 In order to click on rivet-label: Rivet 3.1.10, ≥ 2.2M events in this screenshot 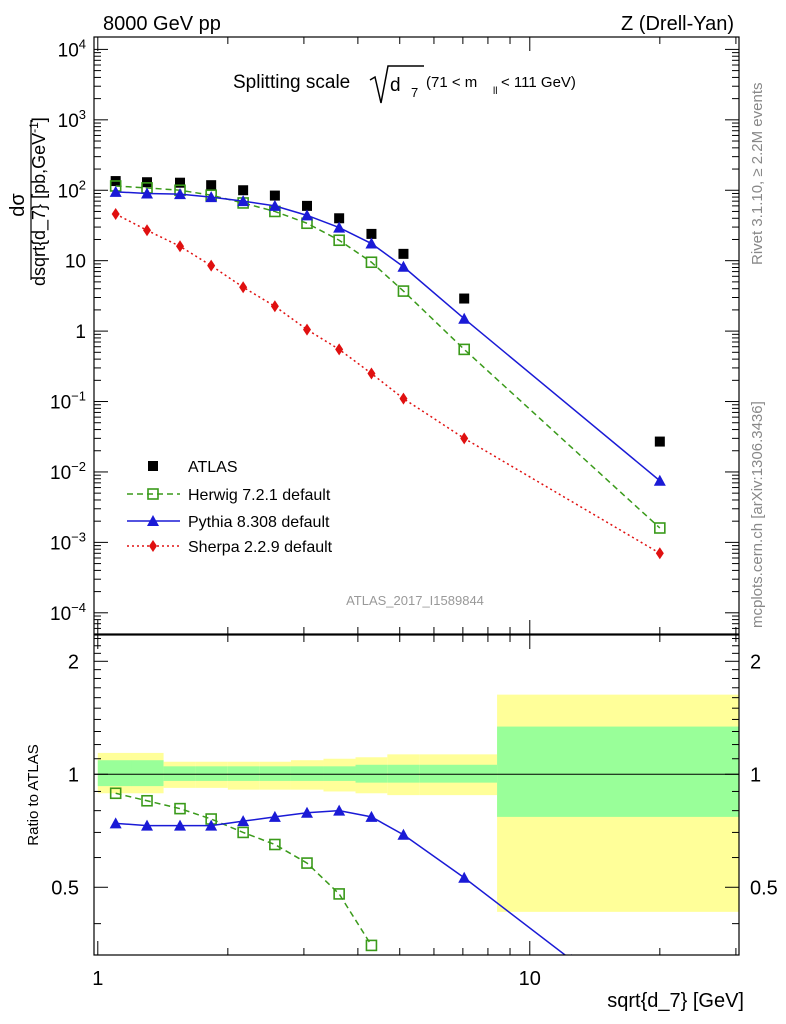, I will do `click(757, 174)`.